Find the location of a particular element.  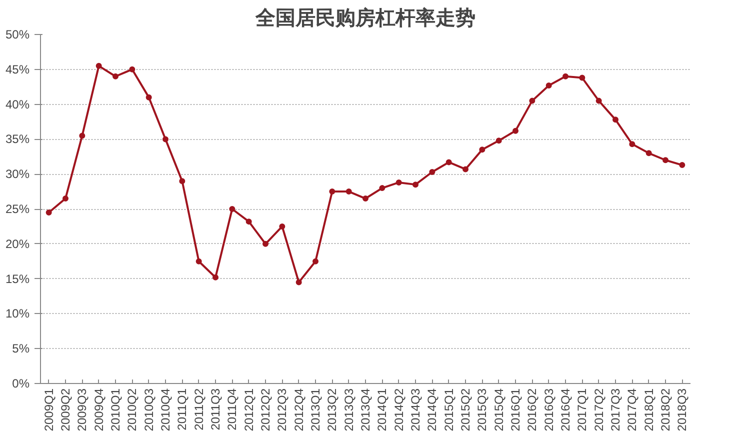

x-tick-label: 2012Q2 is located at coordinates (265, 410).